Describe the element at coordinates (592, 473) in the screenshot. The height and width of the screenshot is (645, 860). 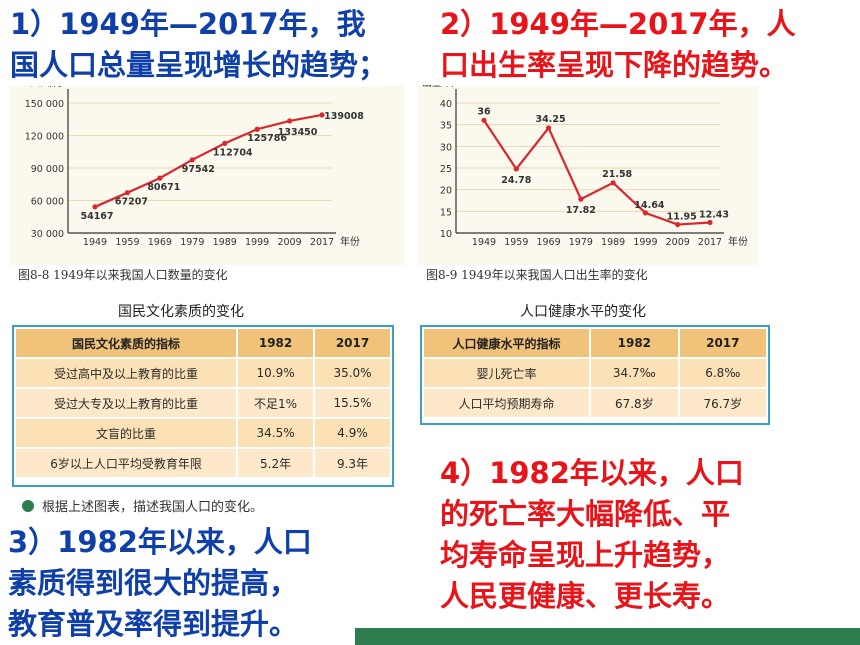
I see `caption-4-line: 4）1982年以来，人口` at that location.